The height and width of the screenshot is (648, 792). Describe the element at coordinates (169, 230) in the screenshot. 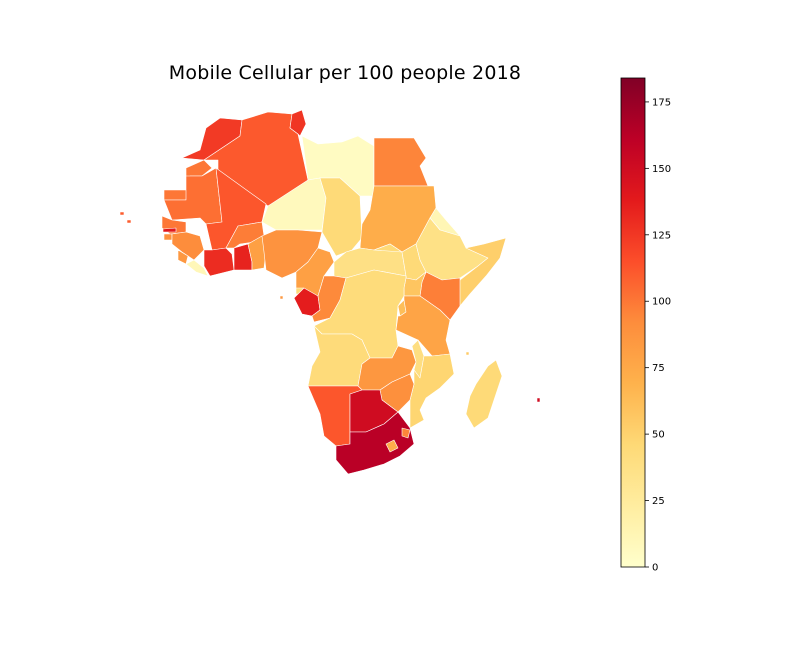

I see `country-gambia` at that location.